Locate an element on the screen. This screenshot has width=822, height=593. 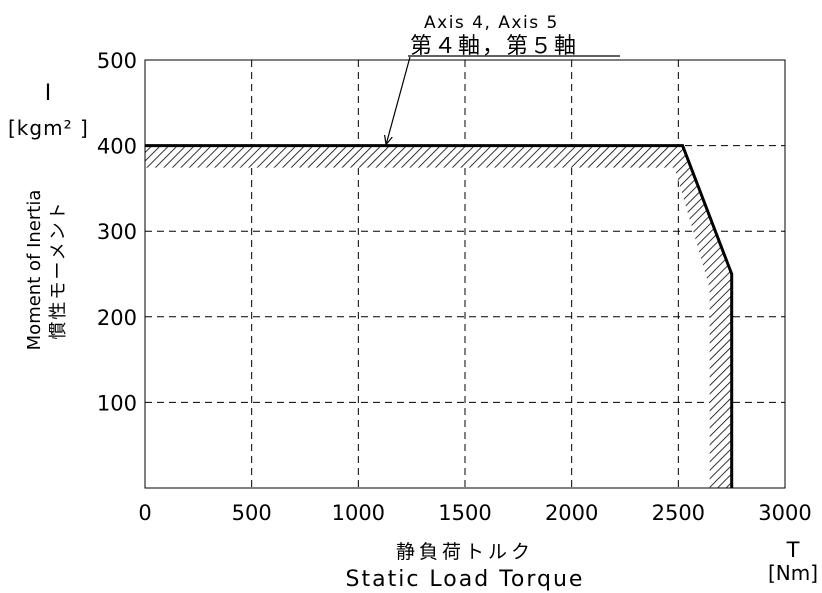
y-axis-title-jp: 慣性モーメント is located at coordinates (58, 269).